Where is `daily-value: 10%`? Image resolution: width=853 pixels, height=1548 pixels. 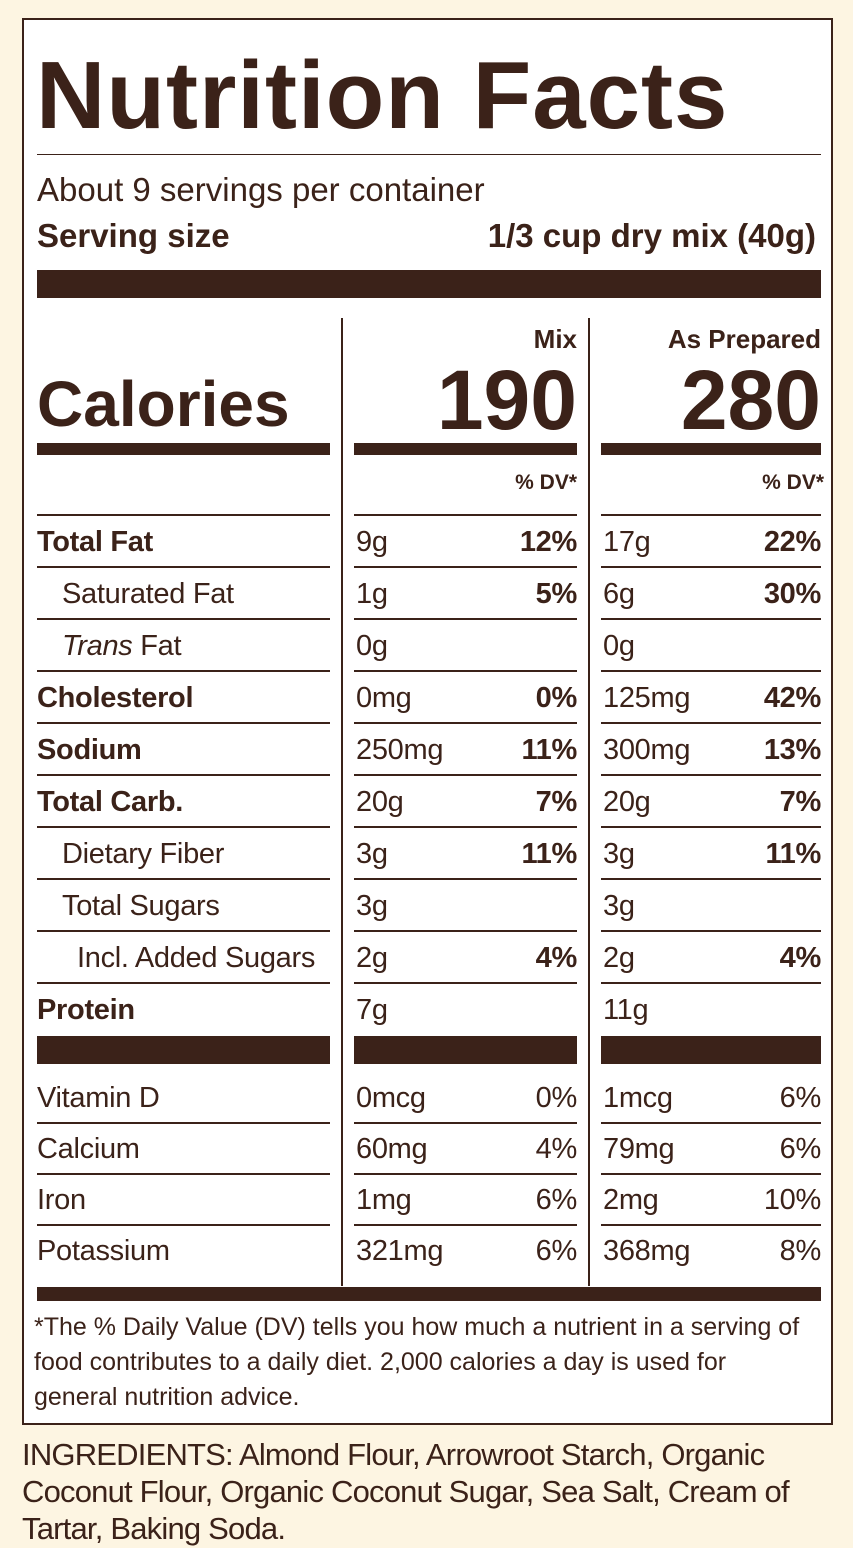
daily-value: 10% is located at coordinates (792, 1200).